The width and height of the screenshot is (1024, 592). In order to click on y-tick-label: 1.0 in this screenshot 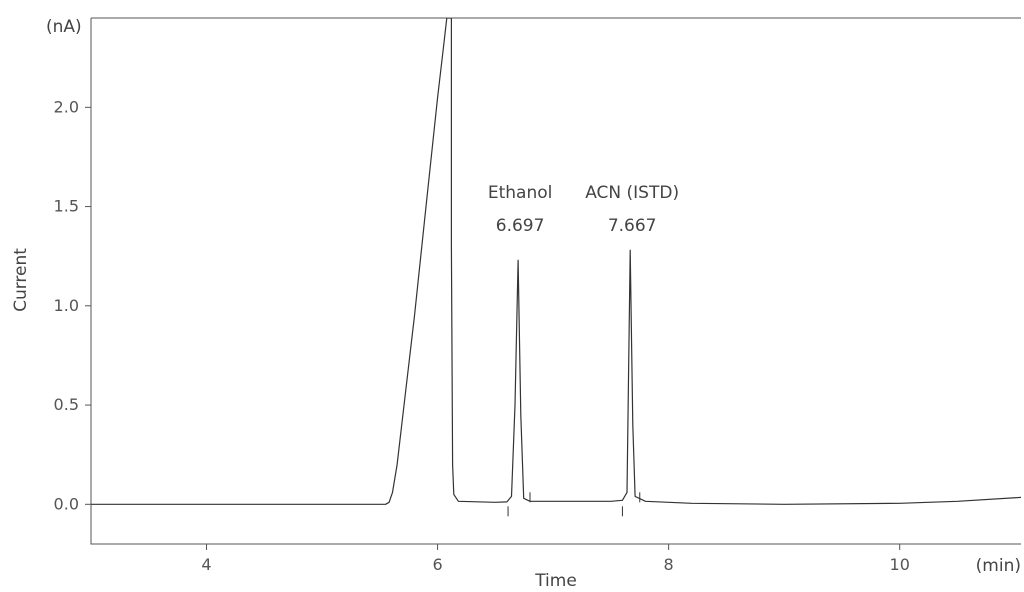, I will do `click(66, 305)`.